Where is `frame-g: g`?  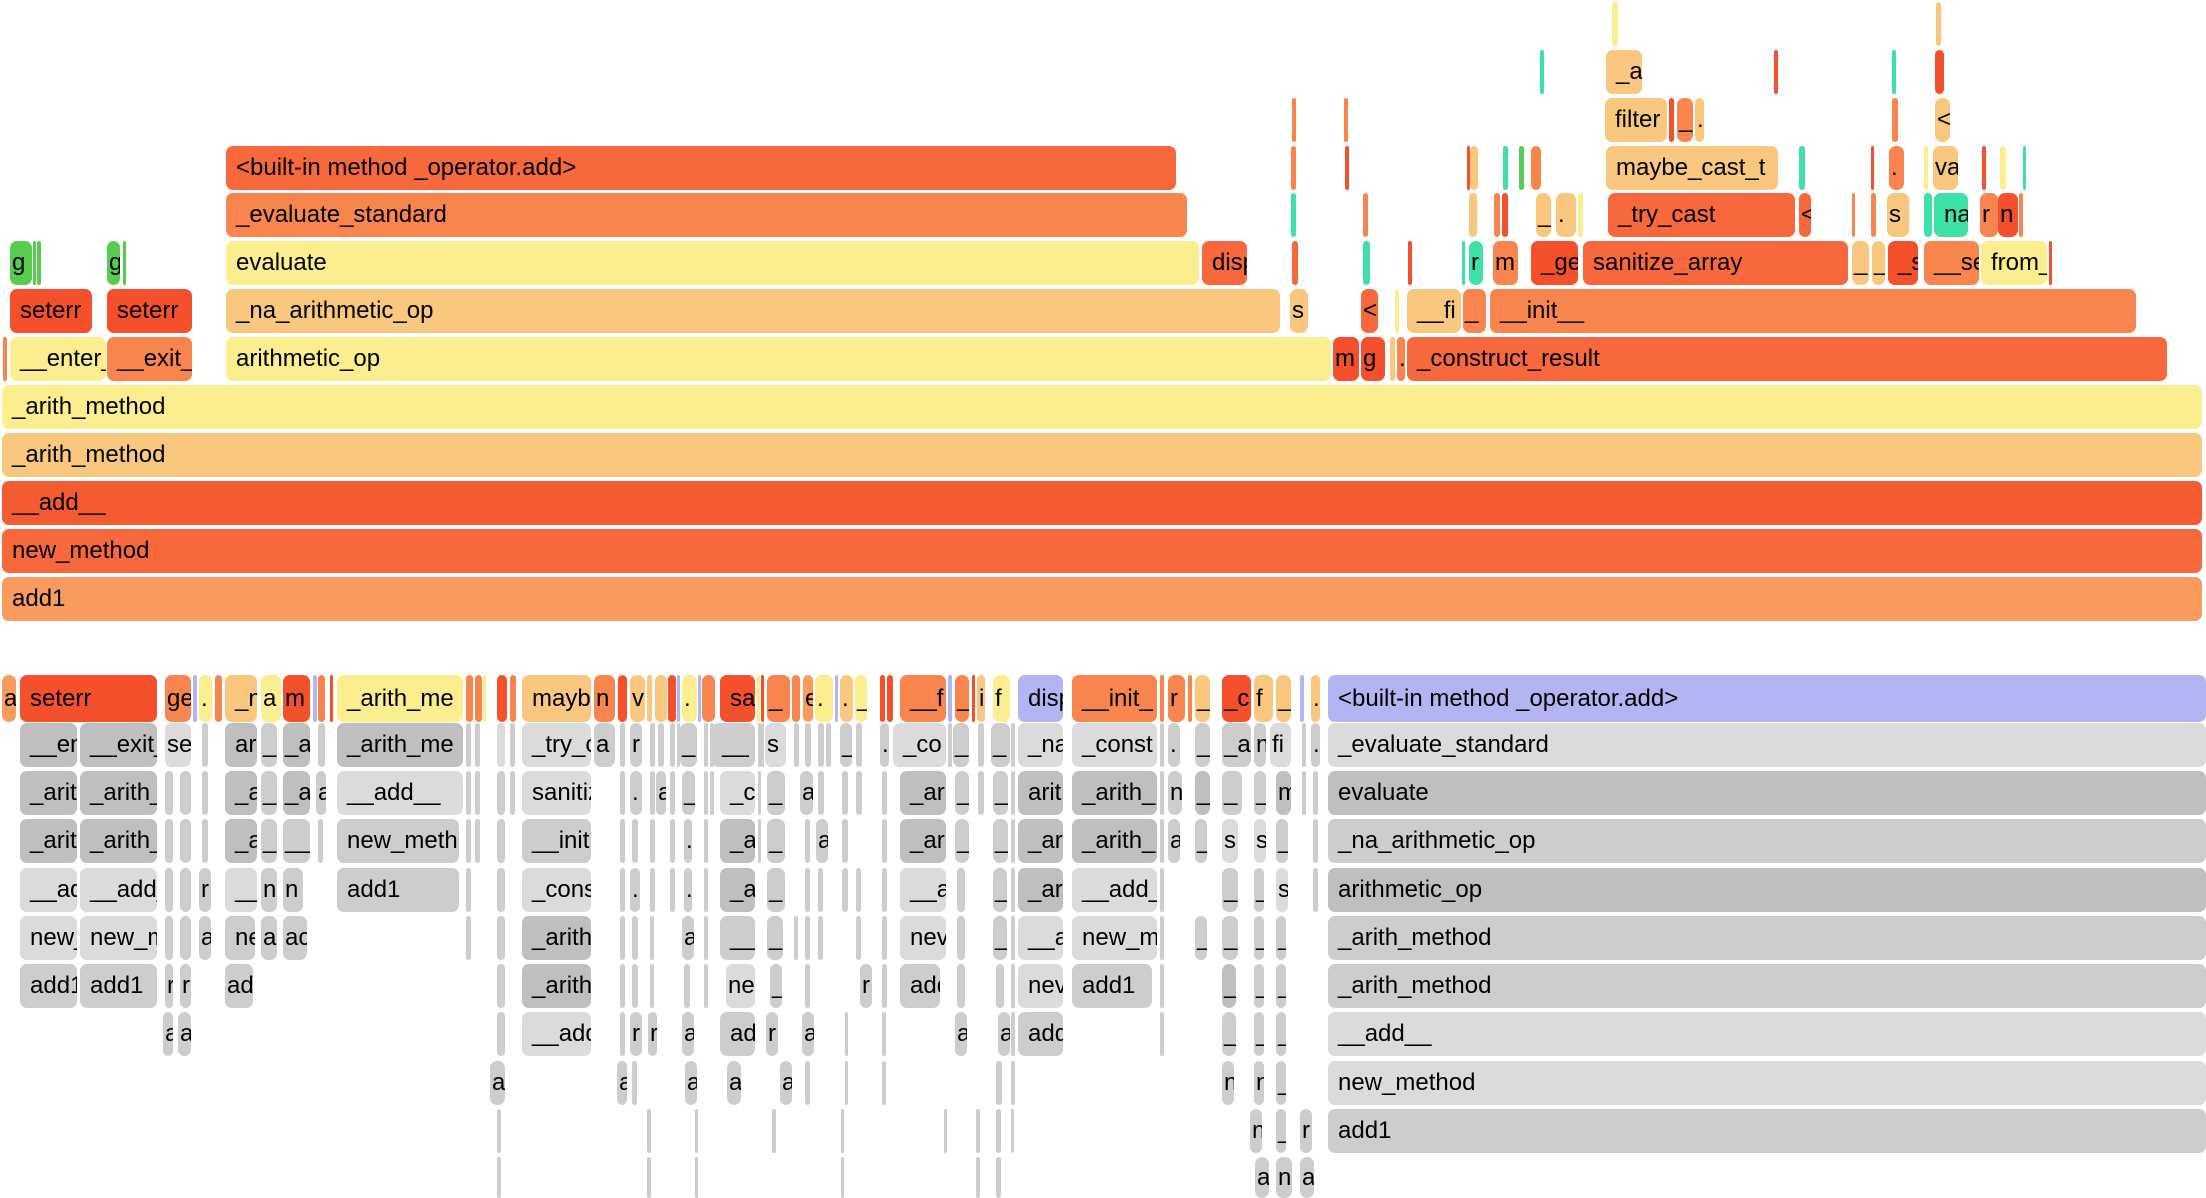 frame-g: g is located at coordinates (113, 263).